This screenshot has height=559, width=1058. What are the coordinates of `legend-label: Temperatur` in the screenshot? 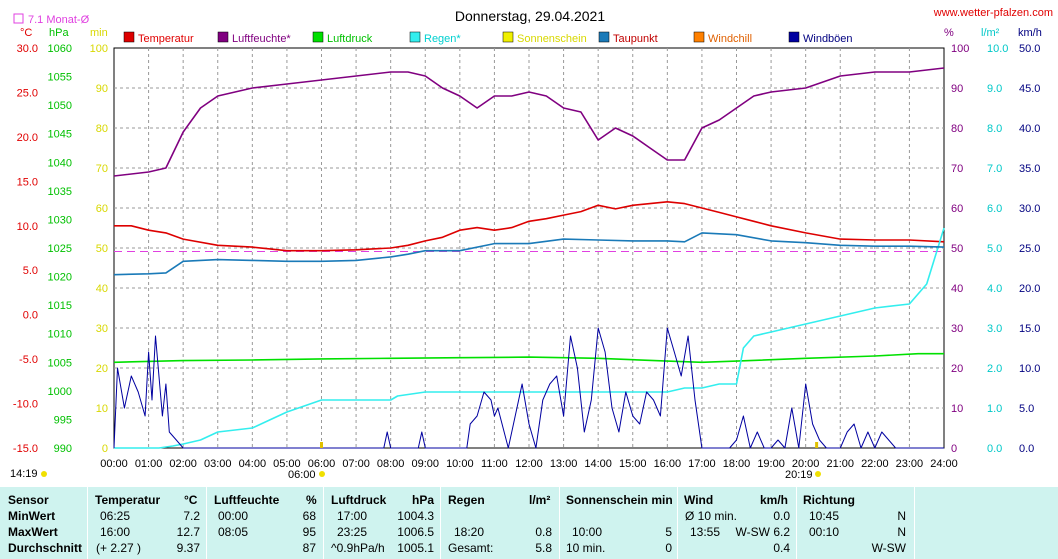 It's located at (166, 39).